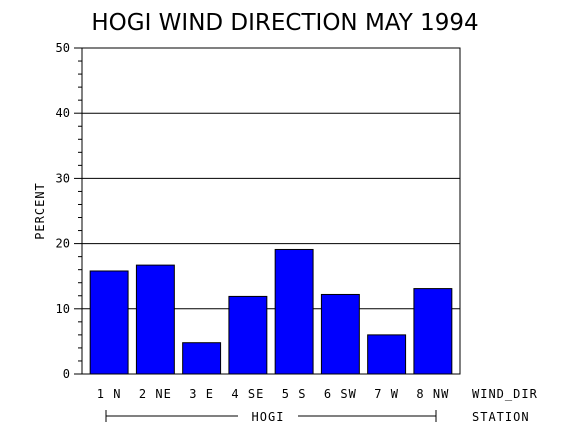 Image resolution: width=570 pixels, height=430 pixels. I want to click on y-tick-label: 30, so click(63, 178).